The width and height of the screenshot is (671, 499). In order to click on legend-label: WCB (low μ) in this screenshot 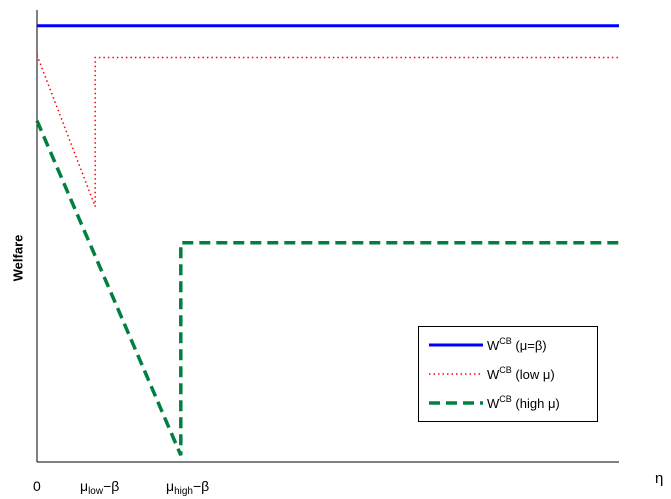, I will do `click(521, 373)`.